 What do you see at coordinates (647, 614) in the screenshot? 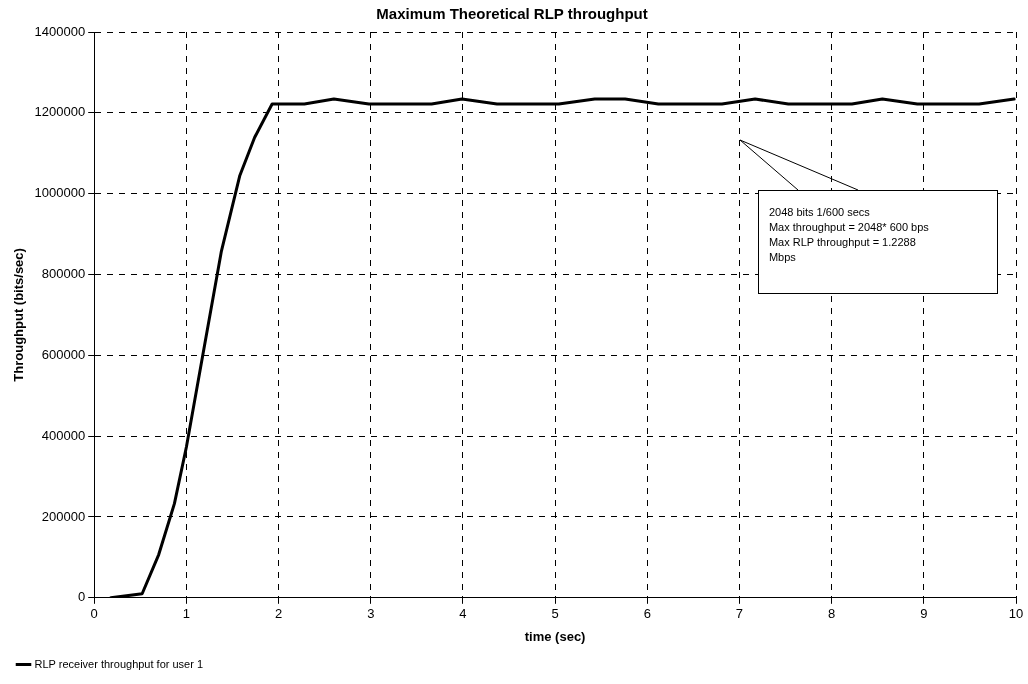
I see `x-tick-label: 6` at bounding box center [647, 614].